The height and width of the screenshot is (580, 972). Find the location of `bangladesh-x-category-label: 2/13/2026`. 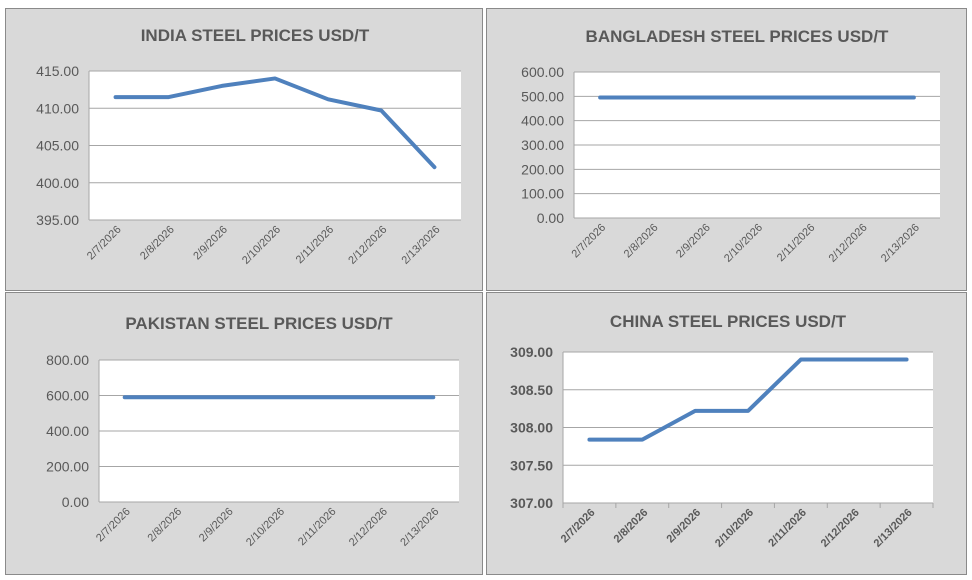

bangladesh-x-category-label: 2/13/2026 is located at coordinates (900, 243).